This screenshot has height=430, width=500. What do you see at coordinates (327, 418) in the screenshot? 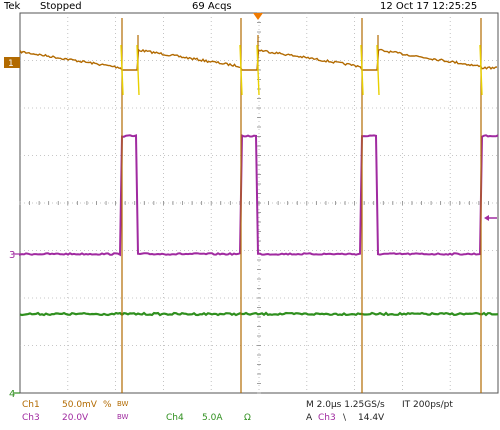
I see `trigger-source: Ch3` at bounding box center [327, 418].